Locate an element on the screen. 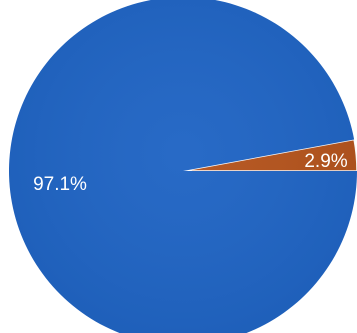 This screenshot has width=357, height=333. slice-label-major: 97.1% is located at coordinates (60, 184).